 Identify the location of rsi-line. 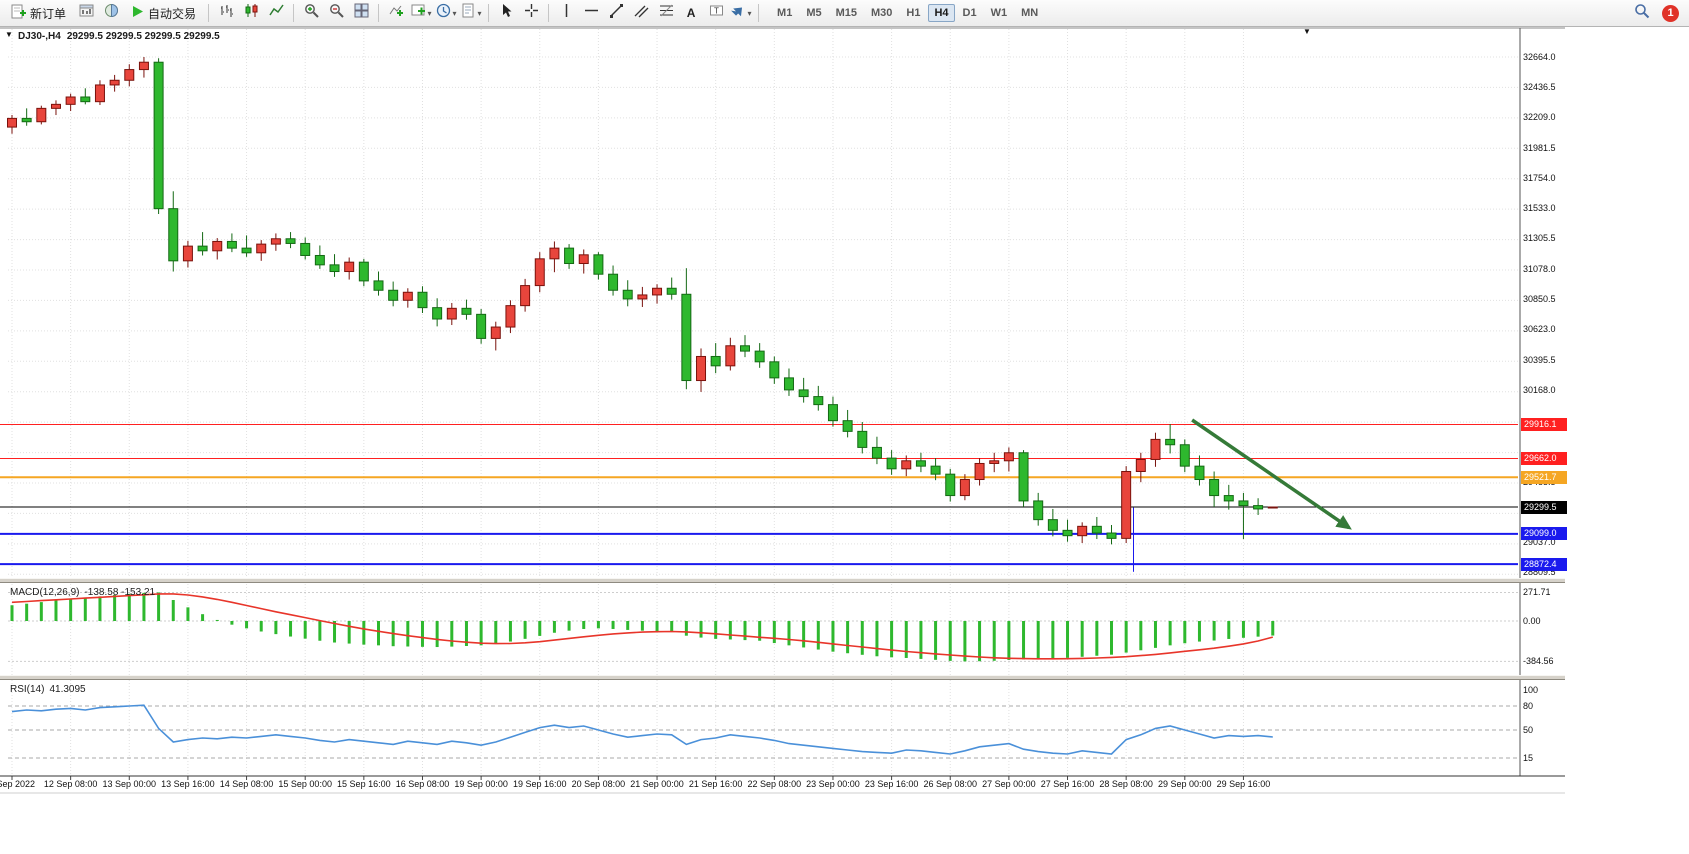
(642, 729).